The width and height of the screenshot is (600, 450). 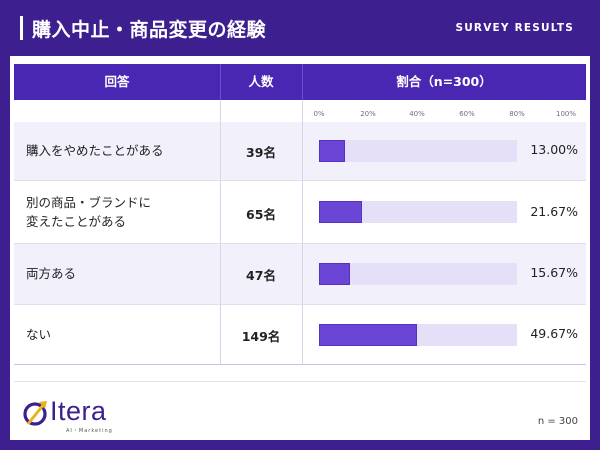 I want to click on logo-tagline: AI・Marketing, so click(x=89, y=431).